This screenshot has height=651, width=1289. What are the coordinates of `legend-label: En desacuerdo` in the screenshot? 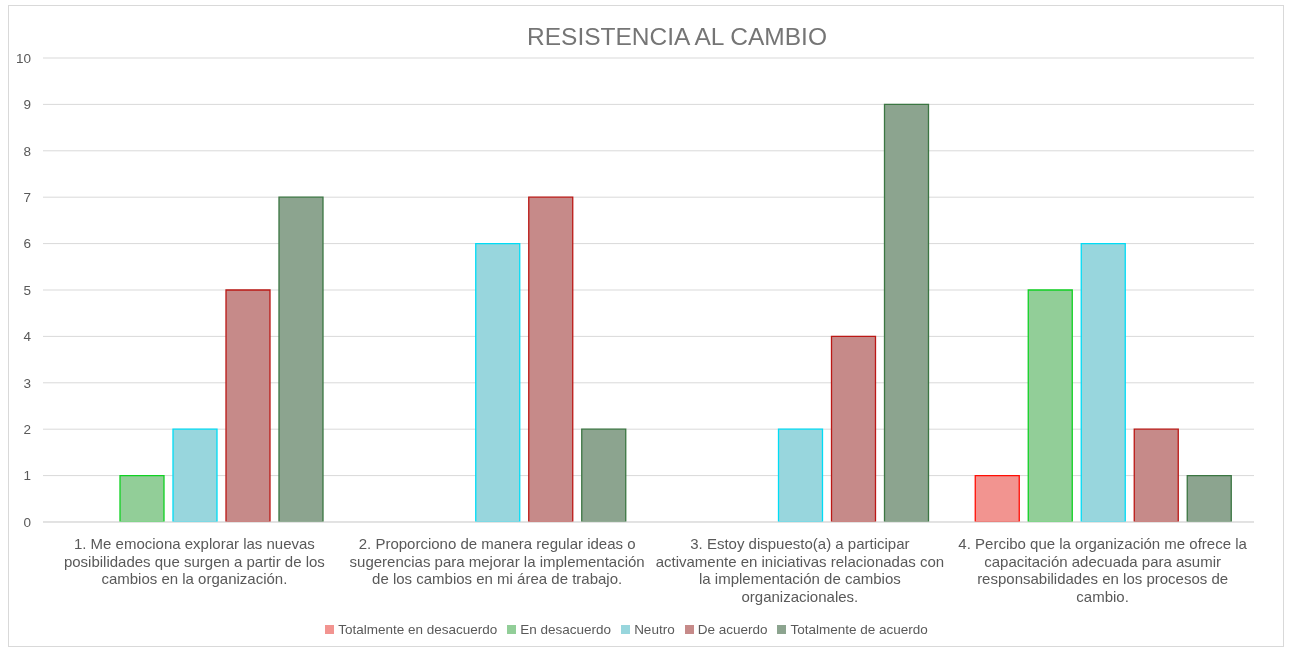 It's located at (566, 629).